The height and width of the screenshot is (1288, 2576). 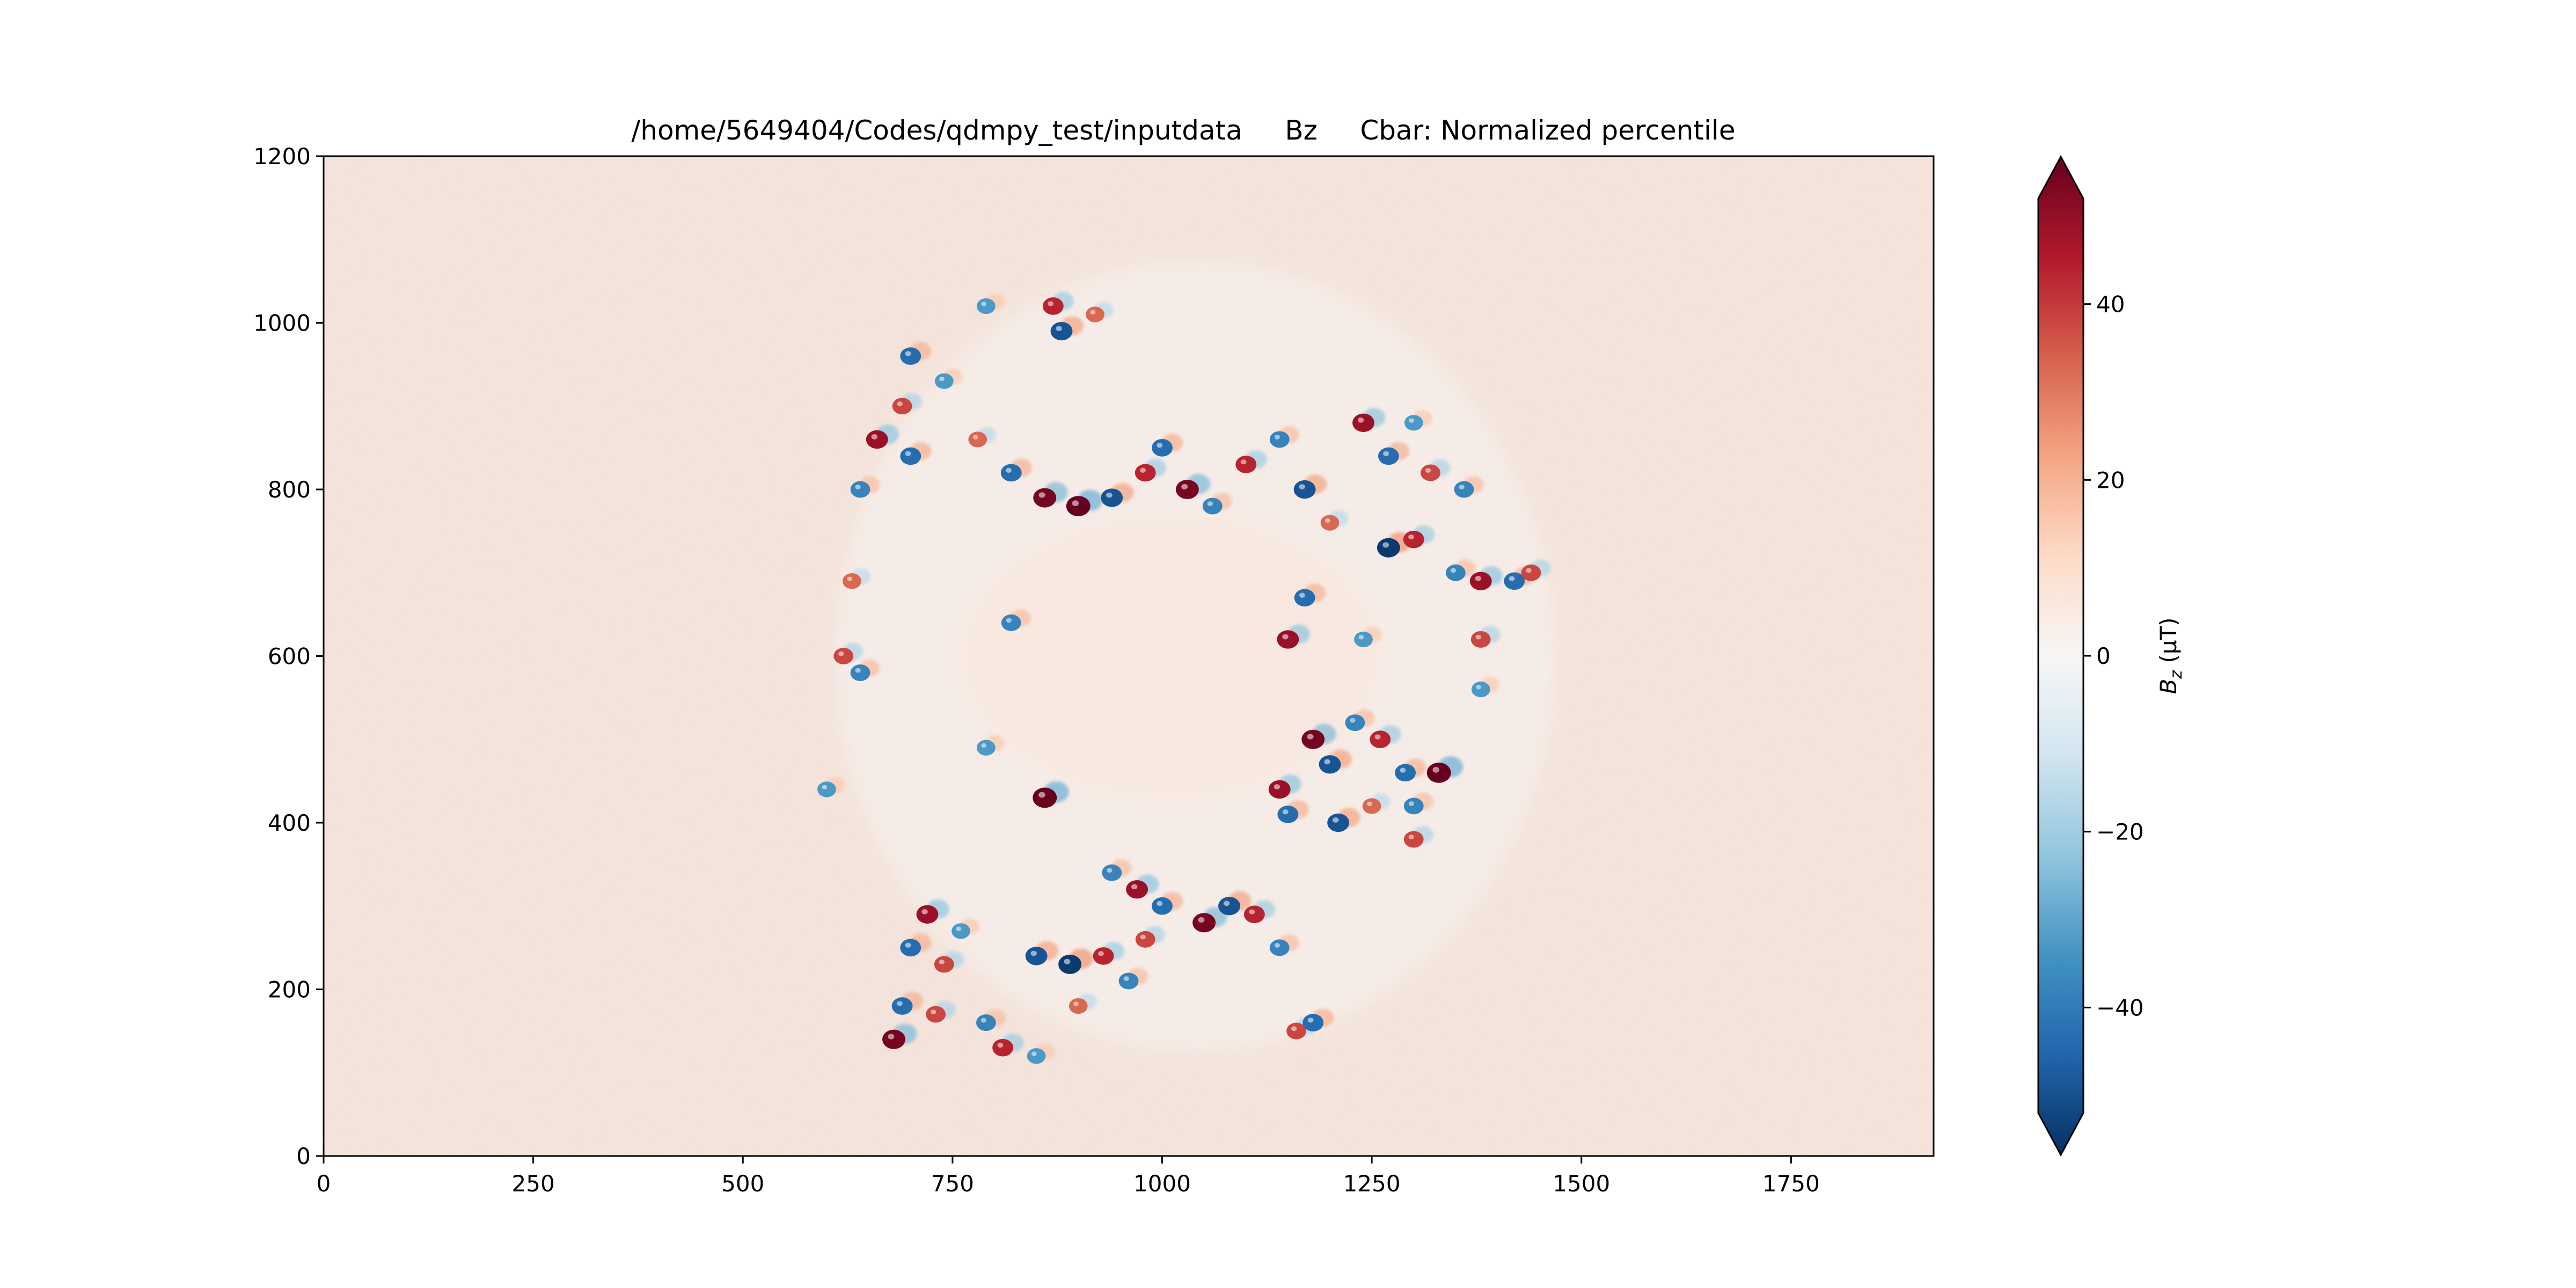 I want to click on y-tick-label: 800, so click(x=289, y=490).